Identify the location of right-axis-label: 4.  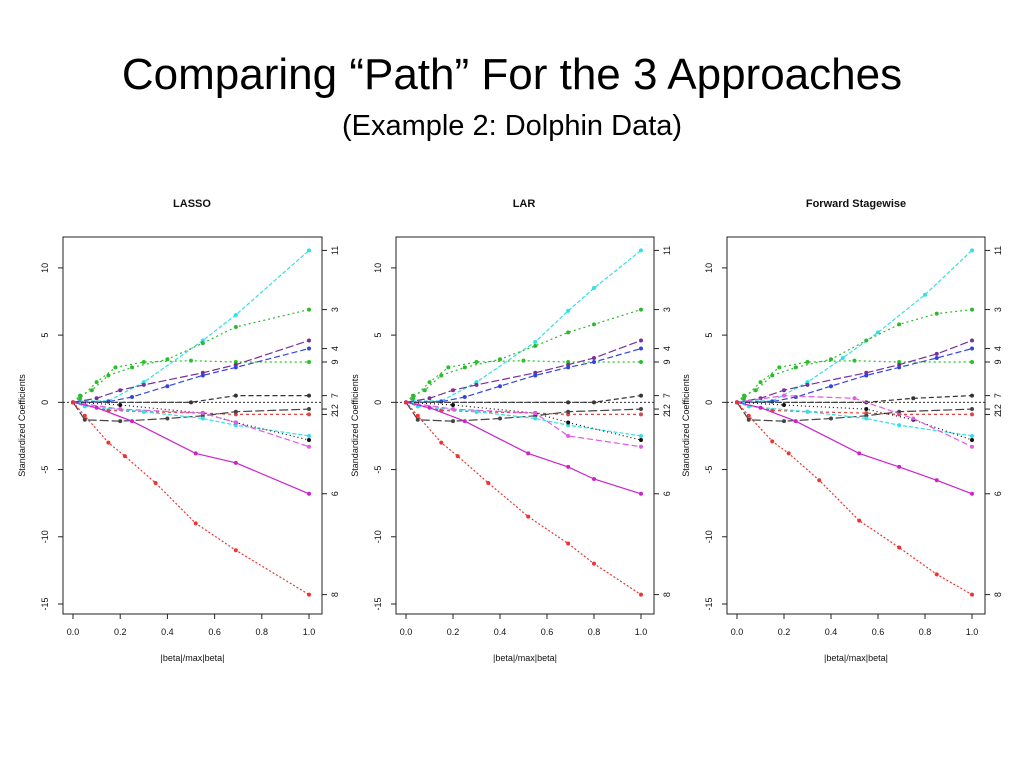
(998, 348).